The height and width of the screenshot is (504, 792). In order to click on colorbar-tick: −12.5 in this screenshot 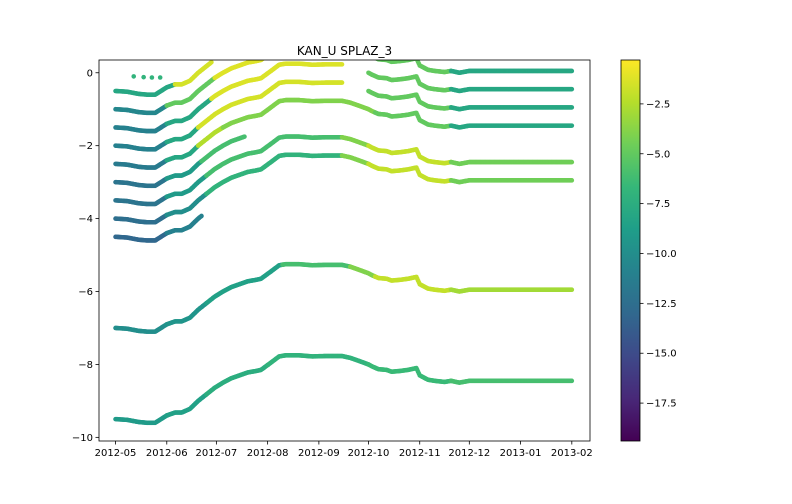, I will do `click(658, 304)`.